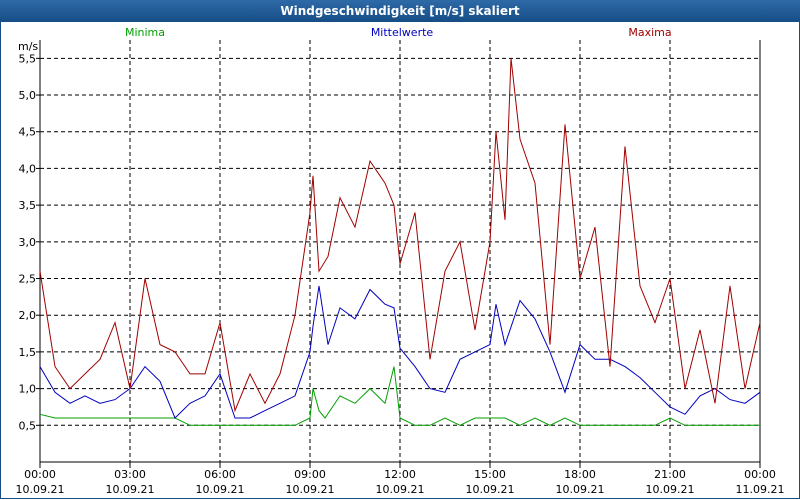  What do you see at coordinates (28, 46) in the screenshot?
I see `y-axis-label: m/s` at bounding box center [28, 46].